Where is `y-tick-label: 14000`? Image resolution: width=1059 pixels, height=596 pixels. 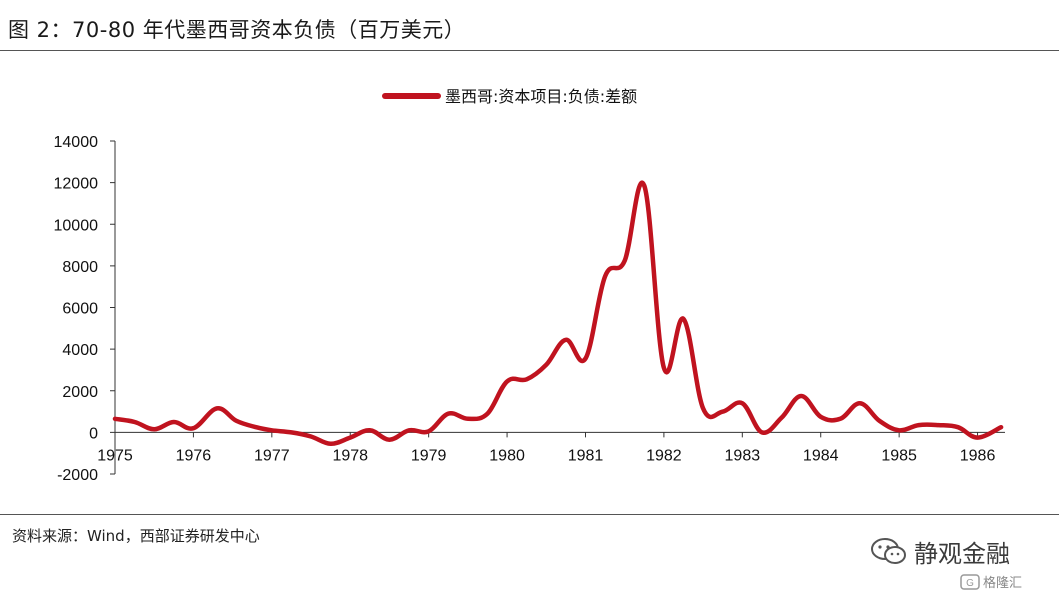 y-tick-label: 14000 is located at coordinates (76, 142).